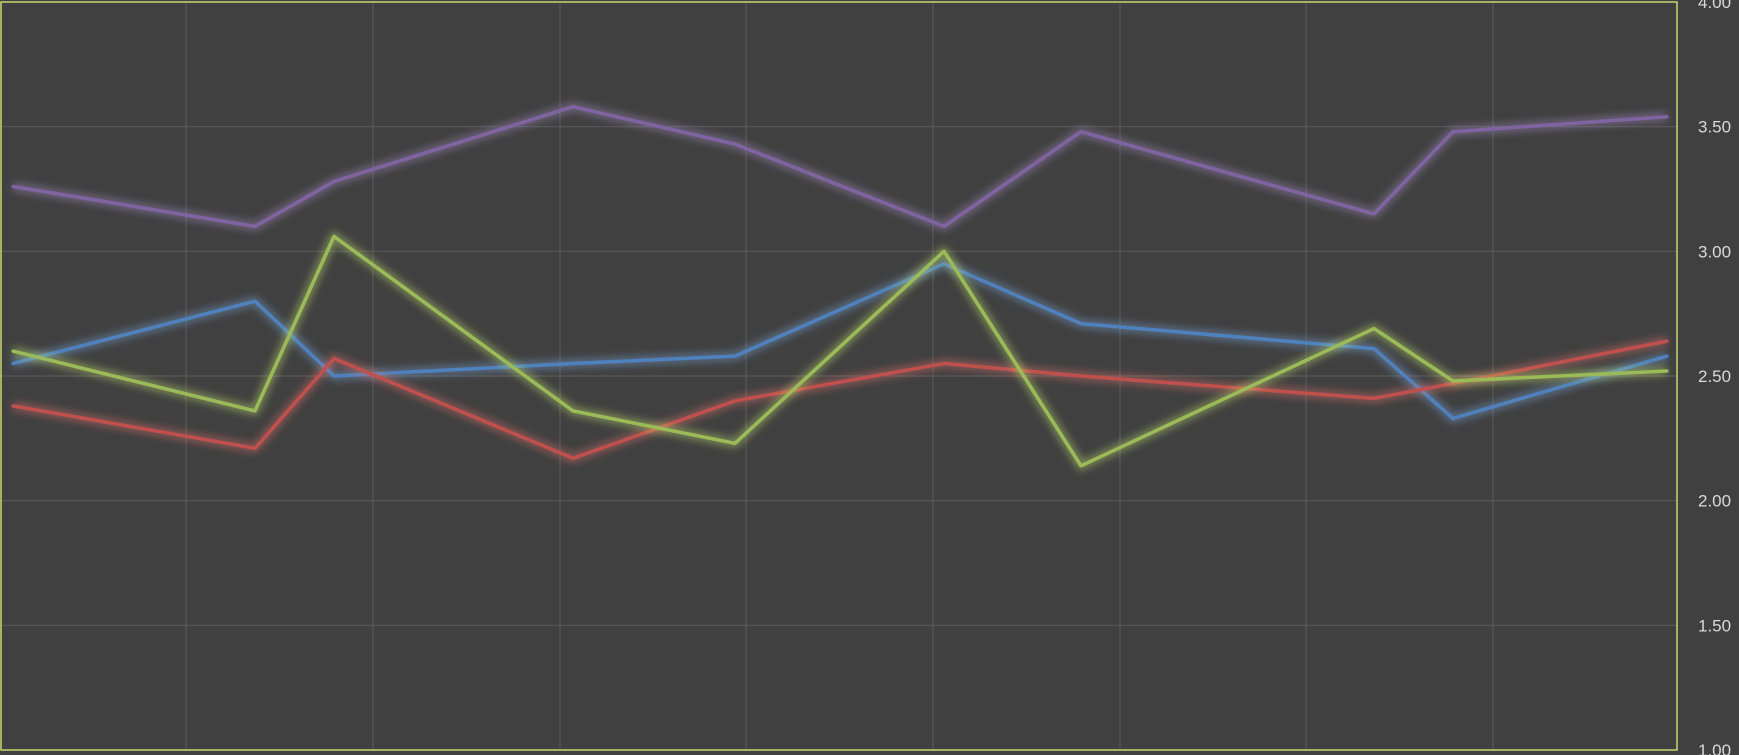 This screenshot has height=755, width=1739. I want to click on y-tick-label: 2.00, so click(1714, 501).